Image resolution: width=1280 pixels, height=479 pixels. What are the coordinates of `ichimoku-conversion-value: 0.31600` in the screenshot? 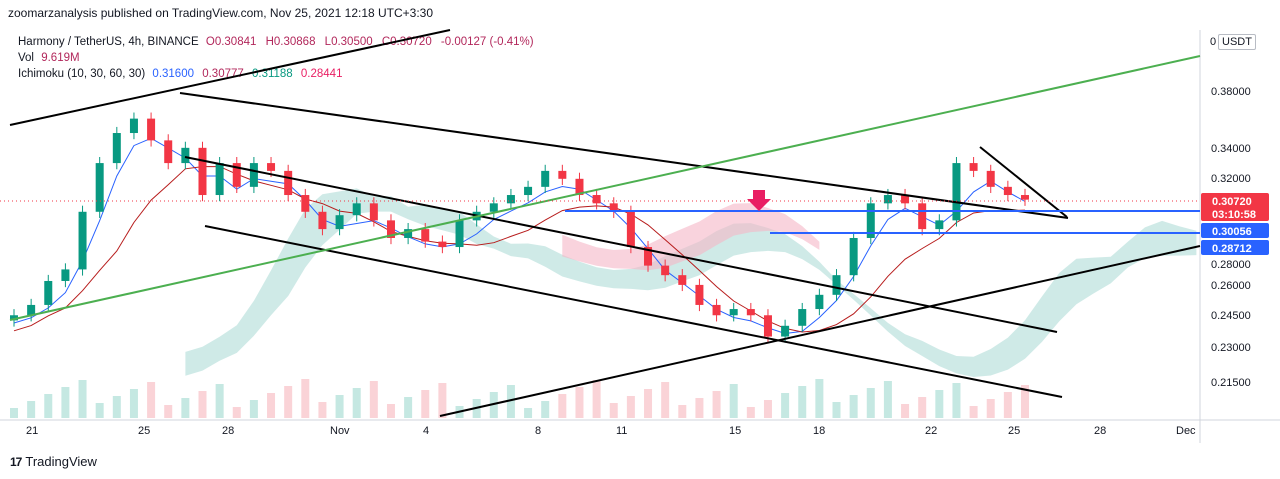 It's located at (173, 74).